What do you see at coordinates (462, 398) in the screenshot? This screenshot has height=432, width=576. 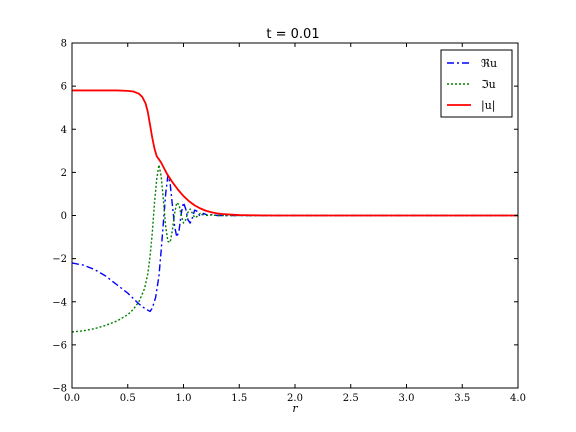 I see `x-tick-label: 3.5` at bounding box center [462, 398].